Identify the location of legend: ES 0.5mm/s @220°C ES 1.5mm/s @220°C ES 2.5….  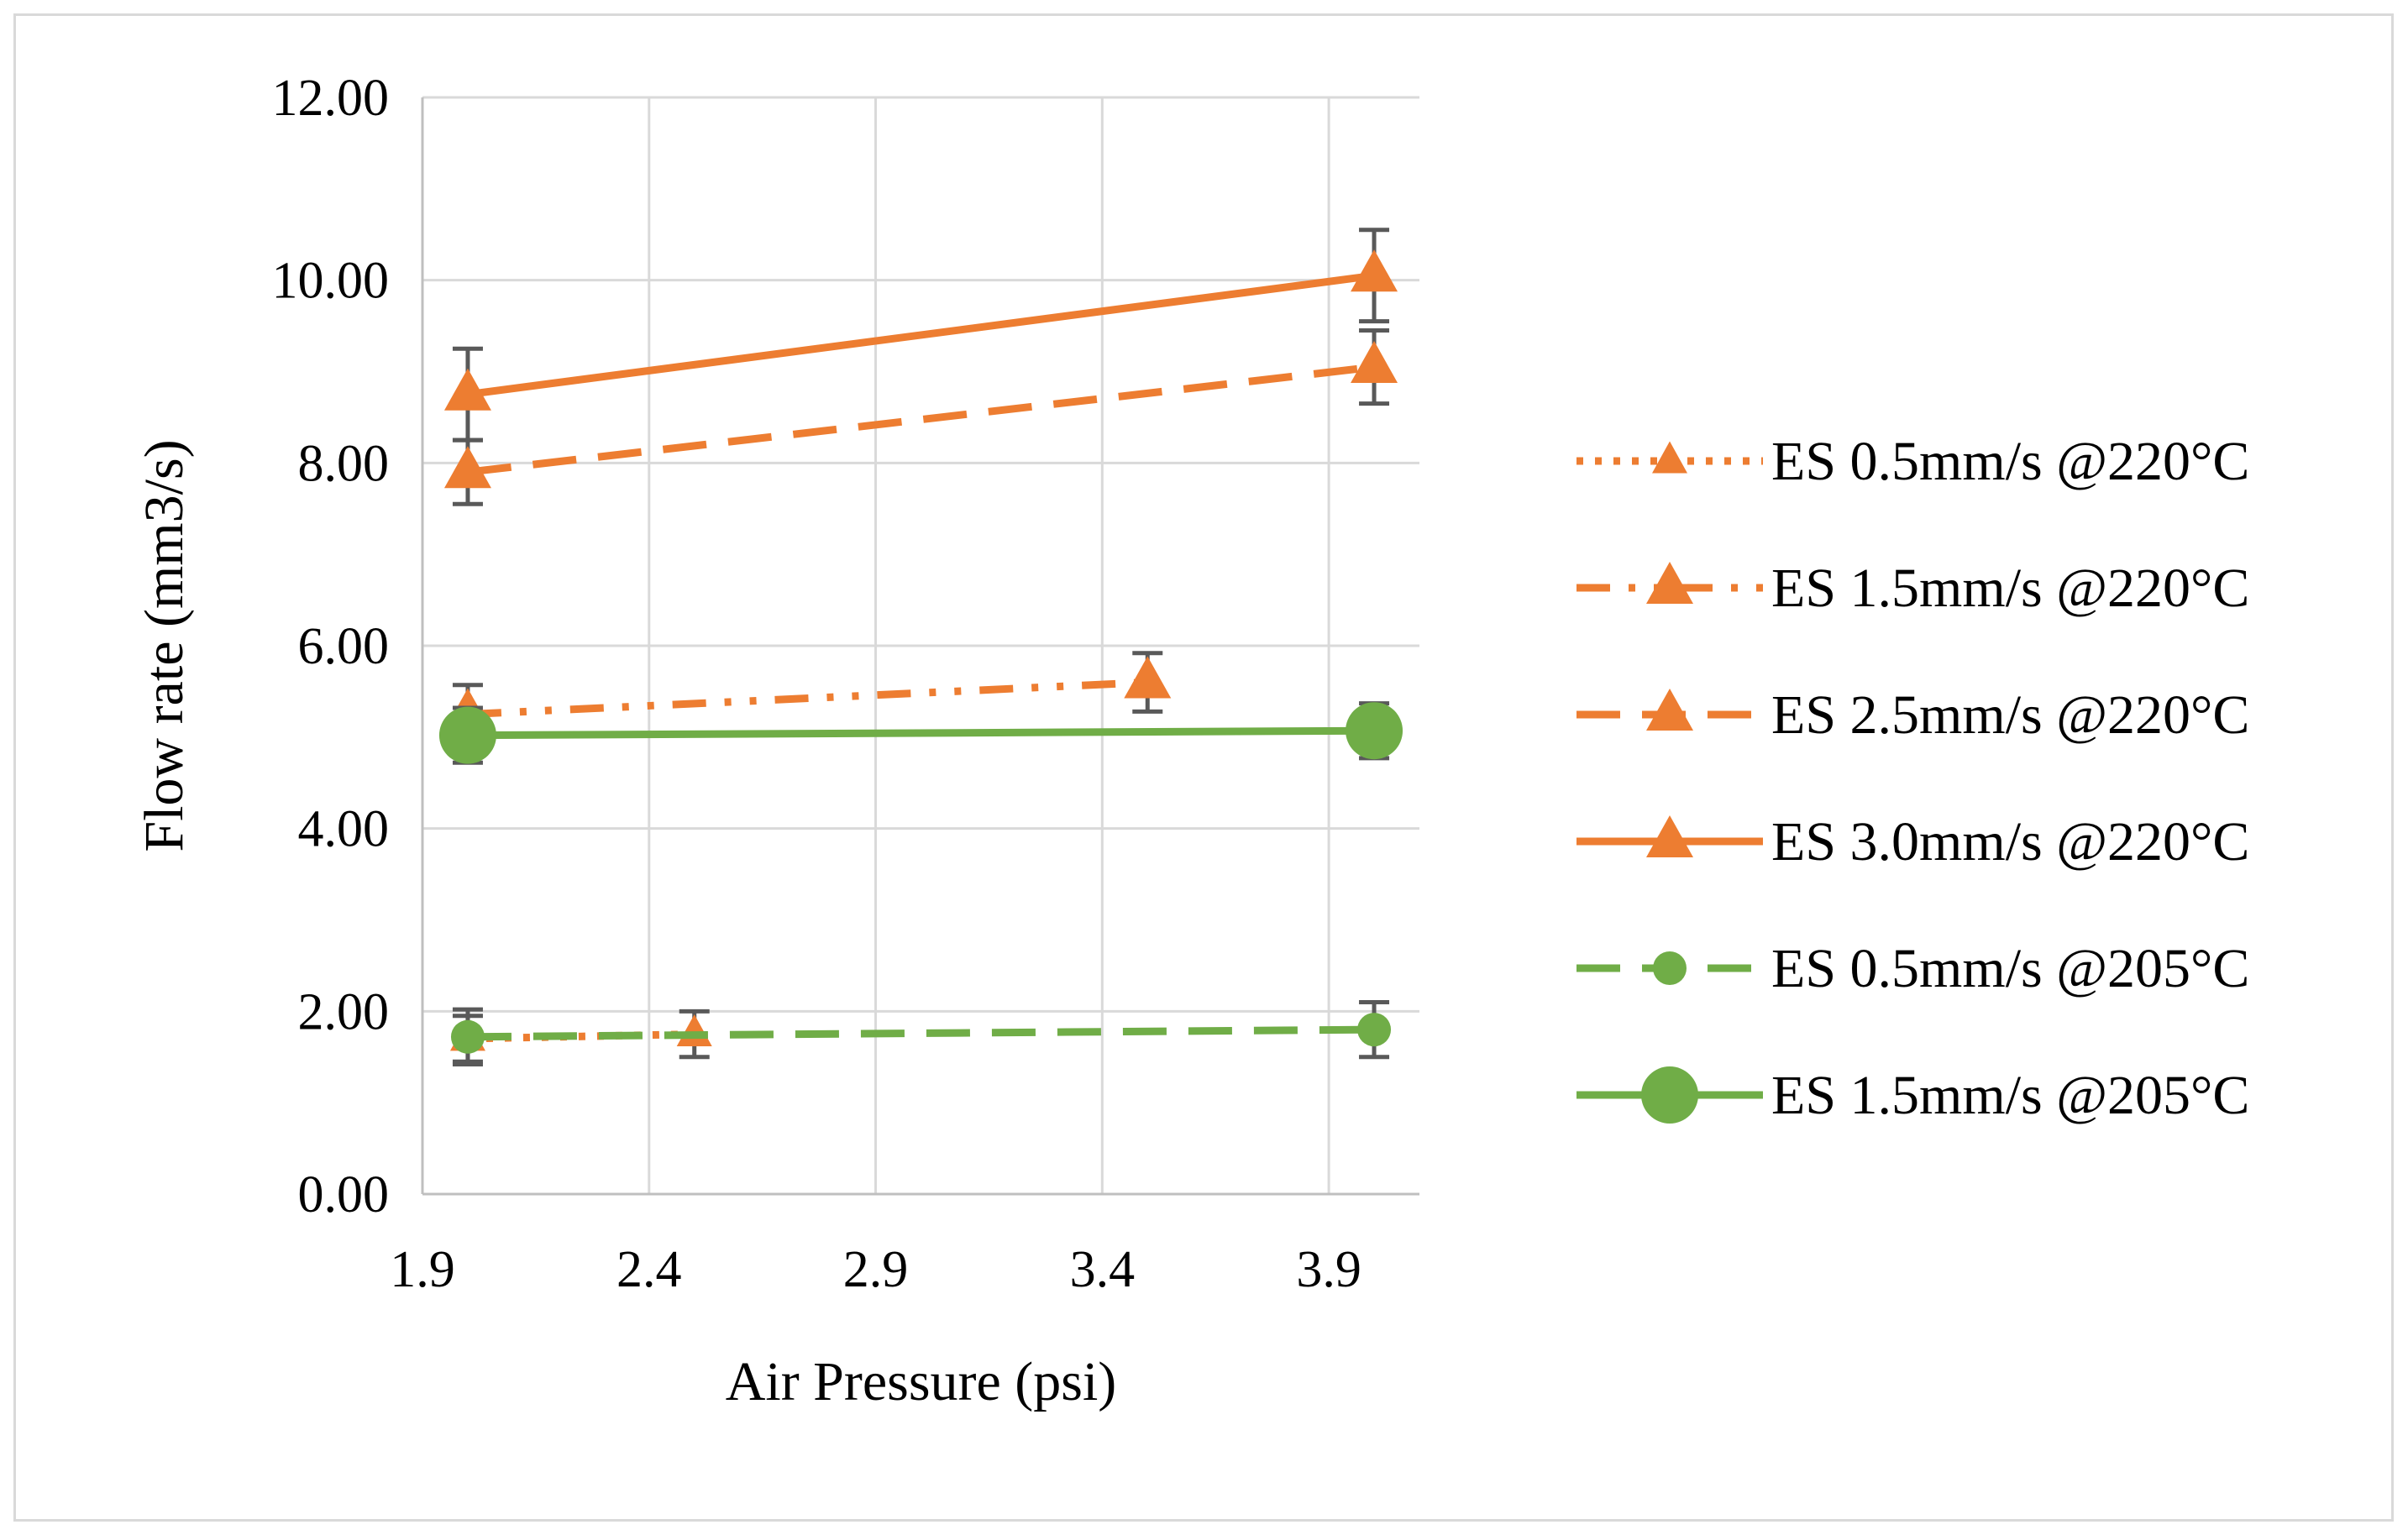
(1912, 778).